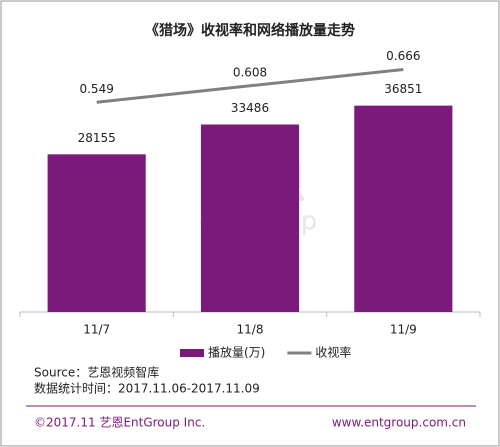 The height and width of the screenshot is (447, 500). What do you see at coordinates (236, 352) in the screenshot?
I see `legend-label: 播放量(万)` at bounding box center [236, 352].